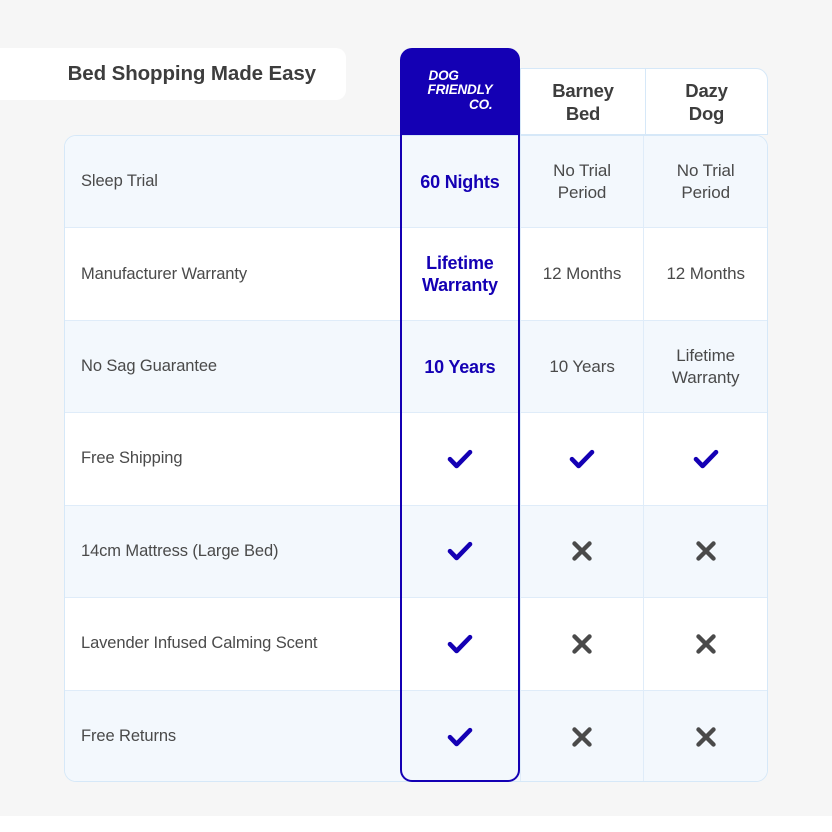  I want to click on feature-label: Free Shipping, so click(132, 458).